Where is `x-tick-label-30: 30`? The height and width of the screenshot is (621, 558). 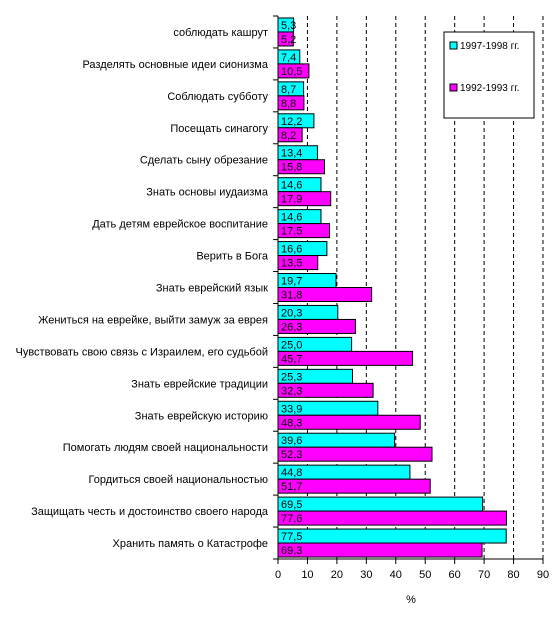 x-tick-label-30: 30 is located at coordinates (366, 575).